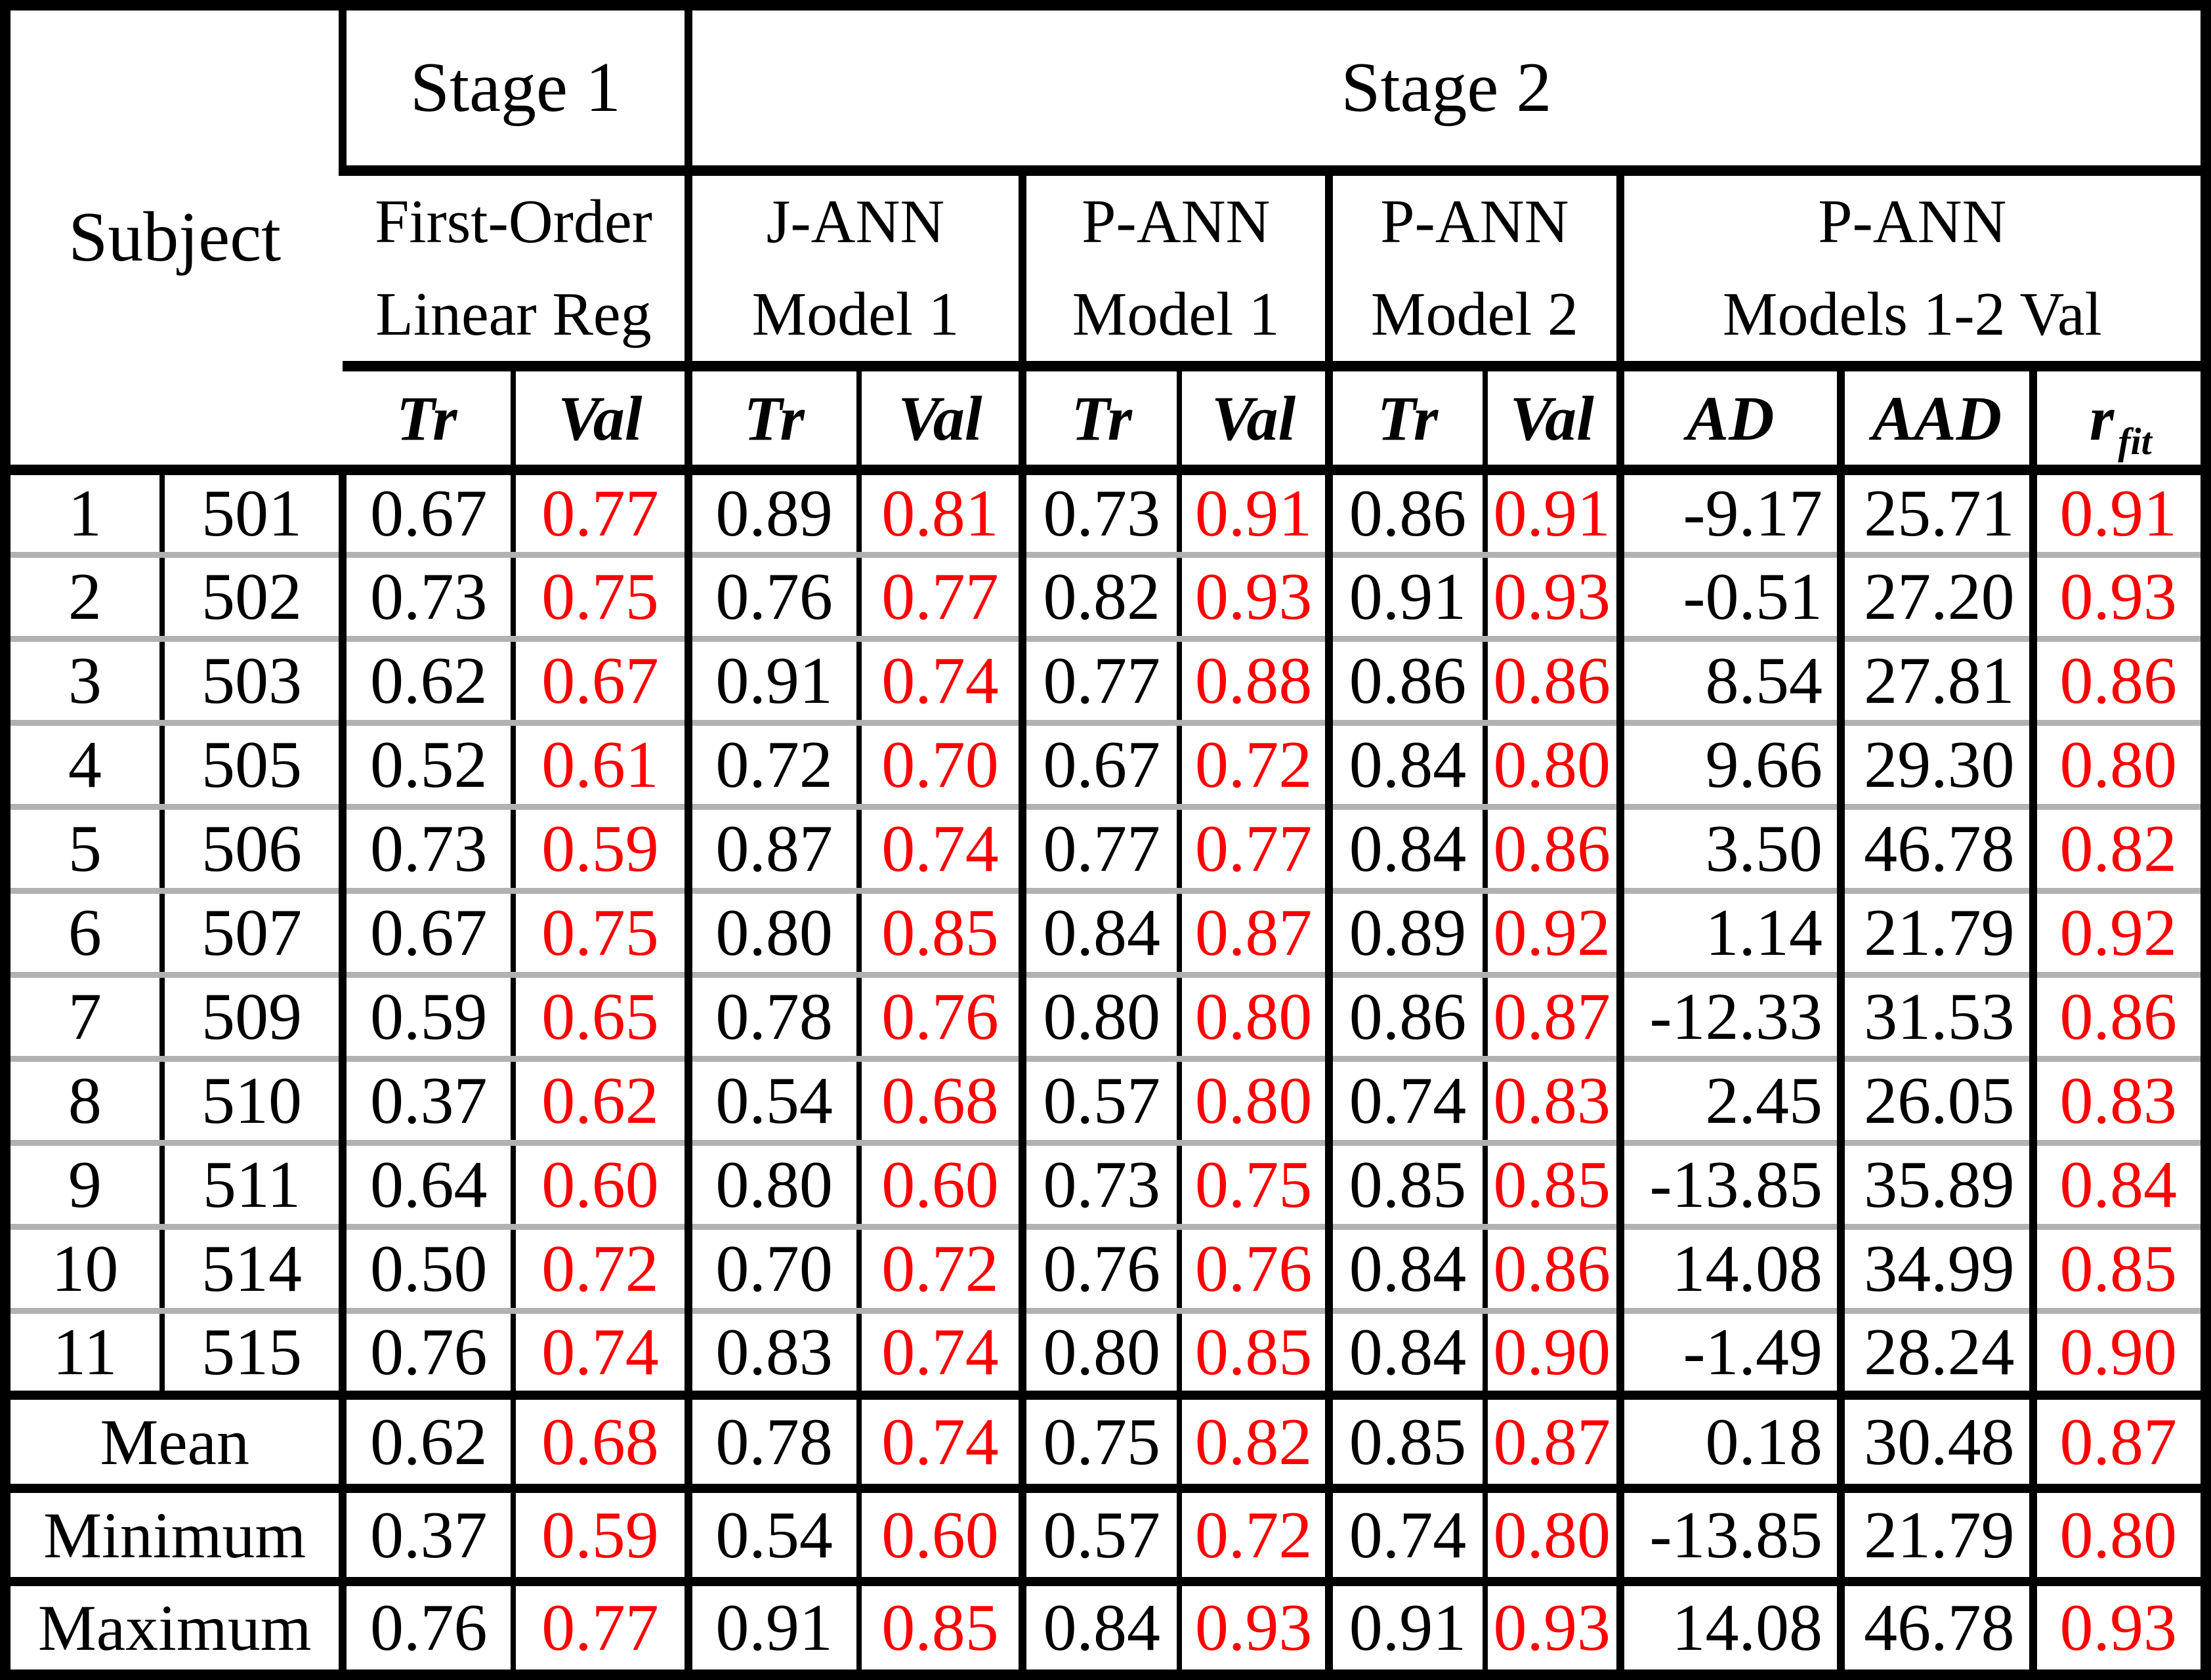 This screenshot has width=2211, height=1680. What do you see at coordinates (83, 931) in the screenshot?
I see `row-number: 6` at bounding box center [83, 931].